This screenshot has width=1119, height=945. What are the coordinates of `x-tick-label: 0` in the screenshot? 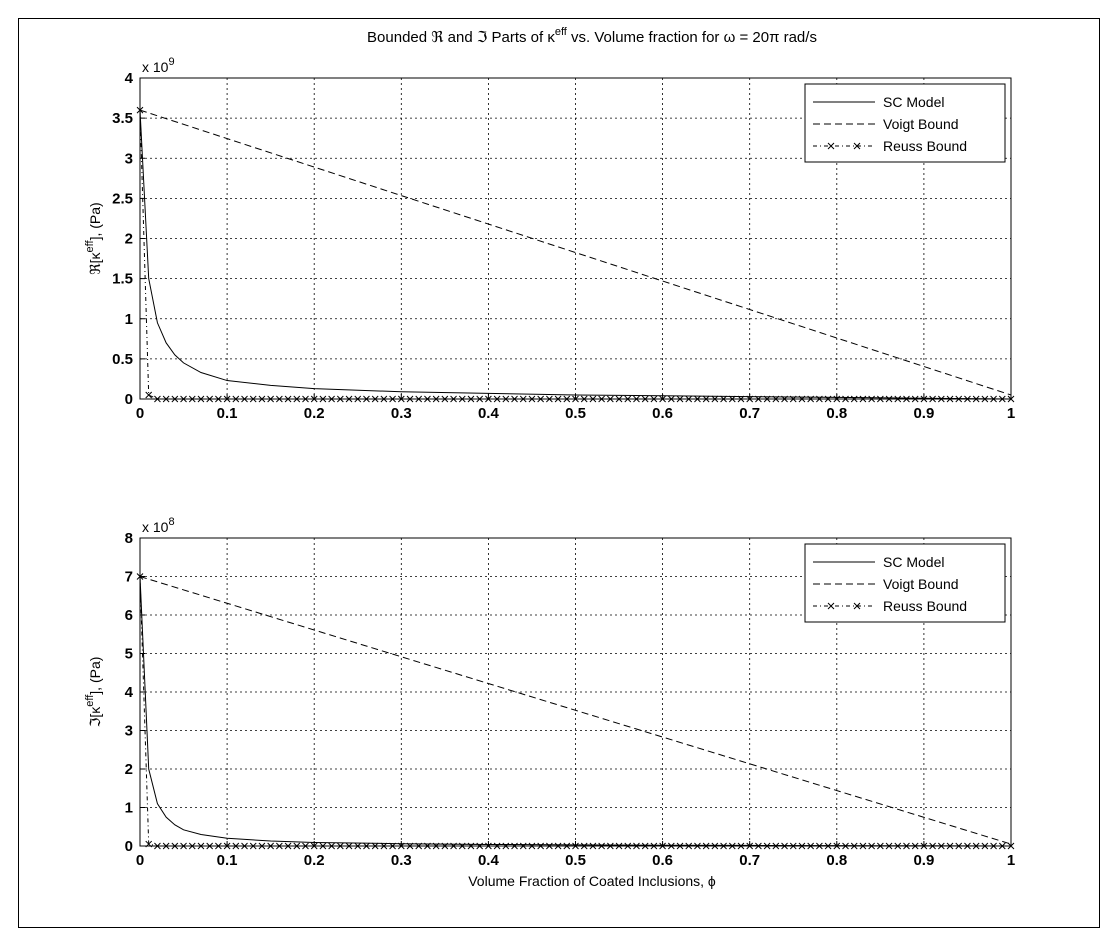 It's located at (140, 860).